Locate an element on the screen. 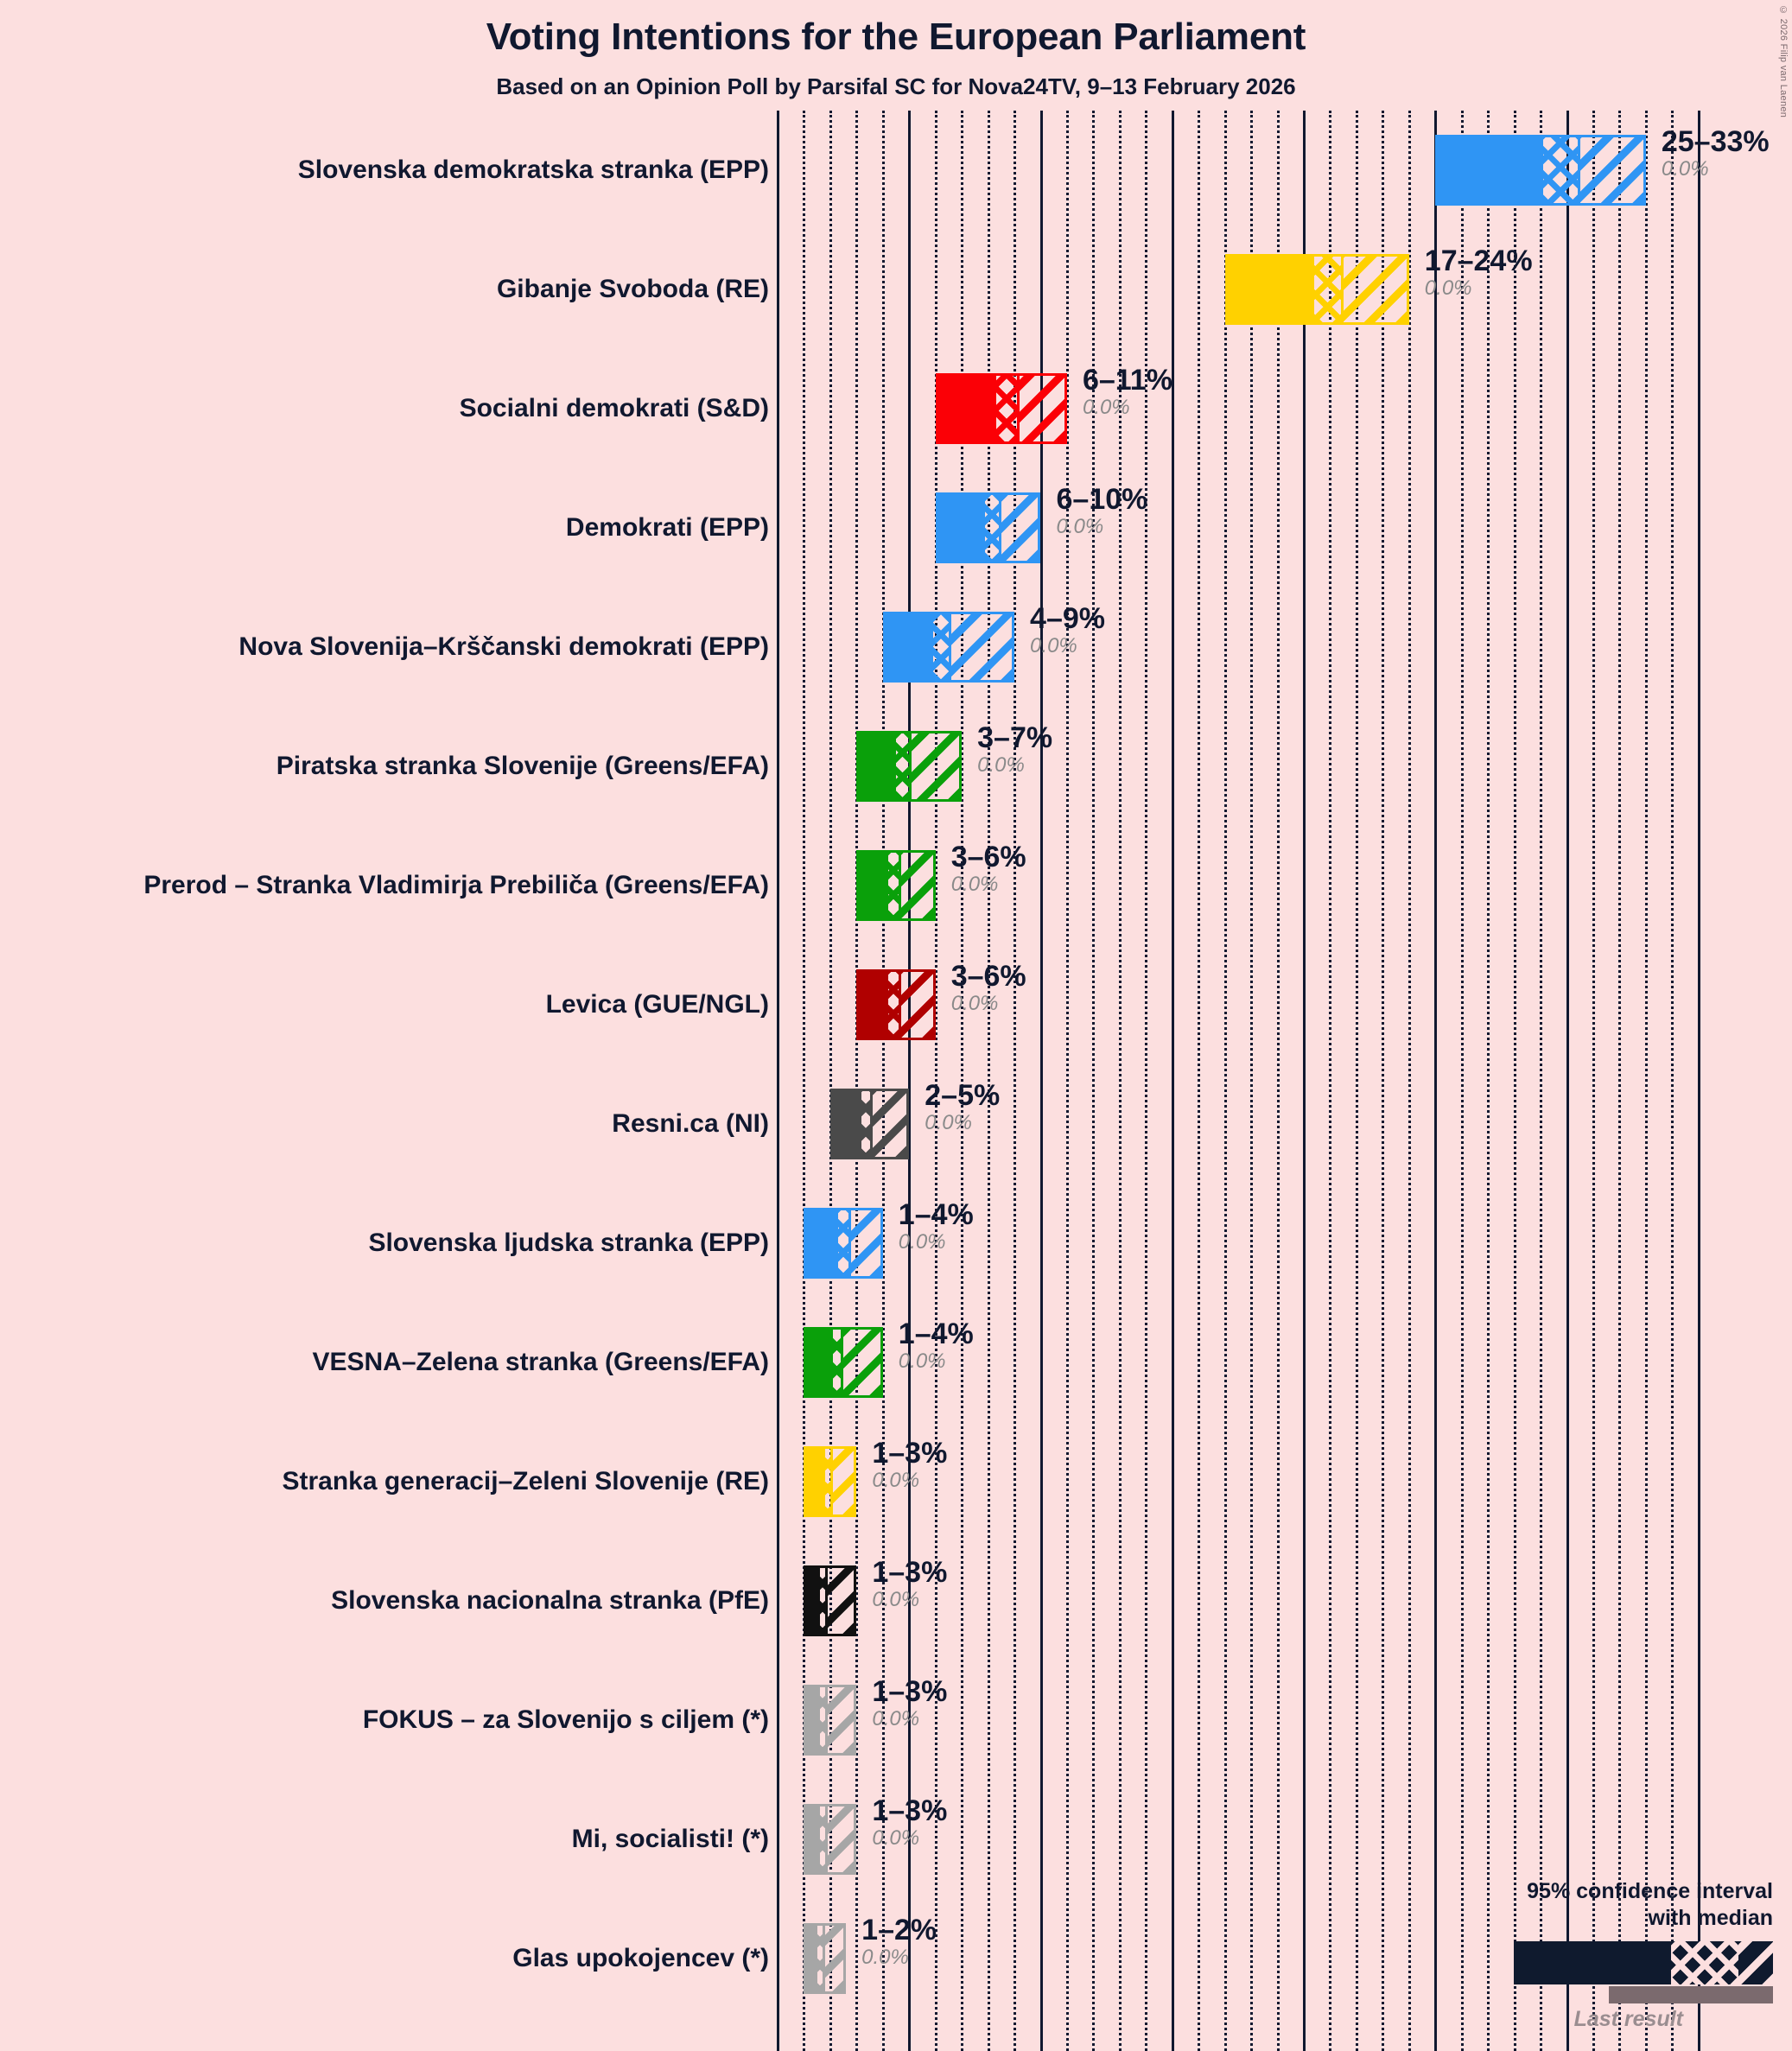 This screenshot has width=1792, height=2051. value-labels: 17–24% 0.0% is located at coordinates (1479, 272).